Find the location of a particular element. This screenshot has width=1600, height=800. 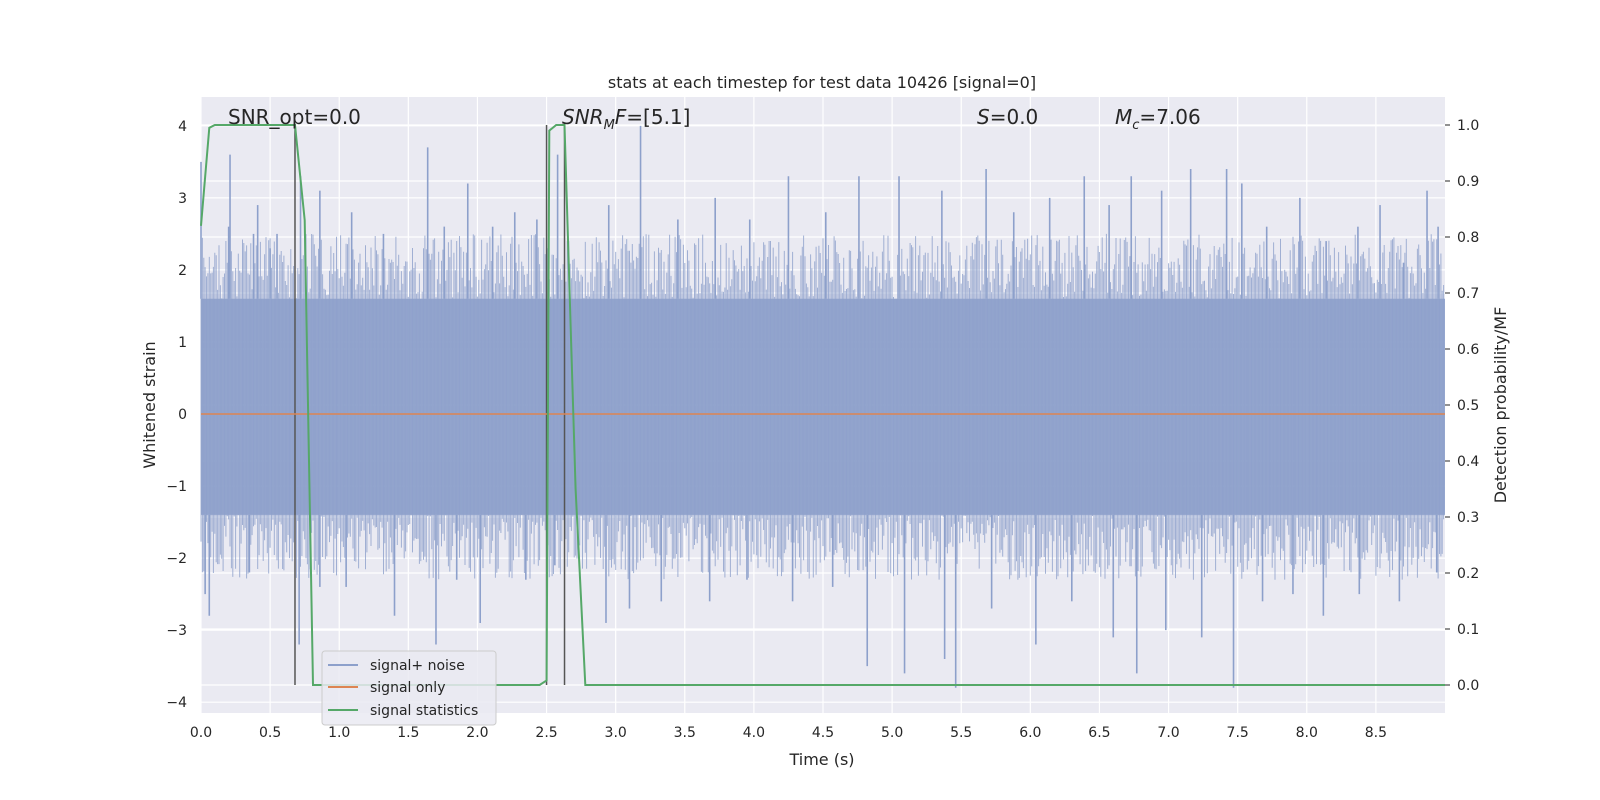

y-tick-label: 2 is located at coordinates (182, 271).